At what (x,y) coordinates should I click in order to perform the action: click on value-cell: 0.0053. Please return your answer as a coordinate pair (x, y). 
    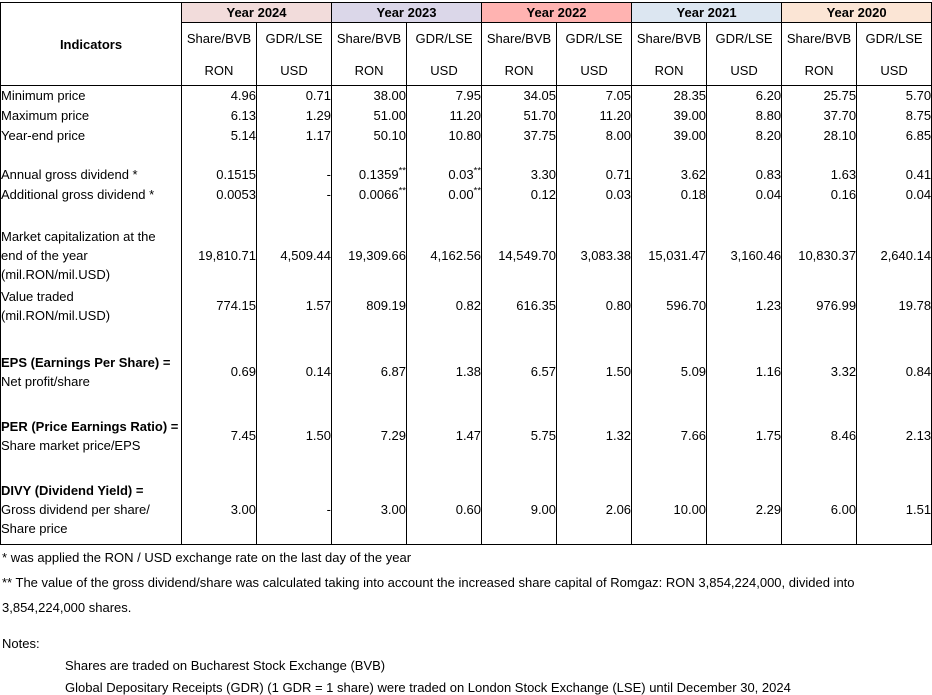
    Looking at the image, I should click on (219, 194).